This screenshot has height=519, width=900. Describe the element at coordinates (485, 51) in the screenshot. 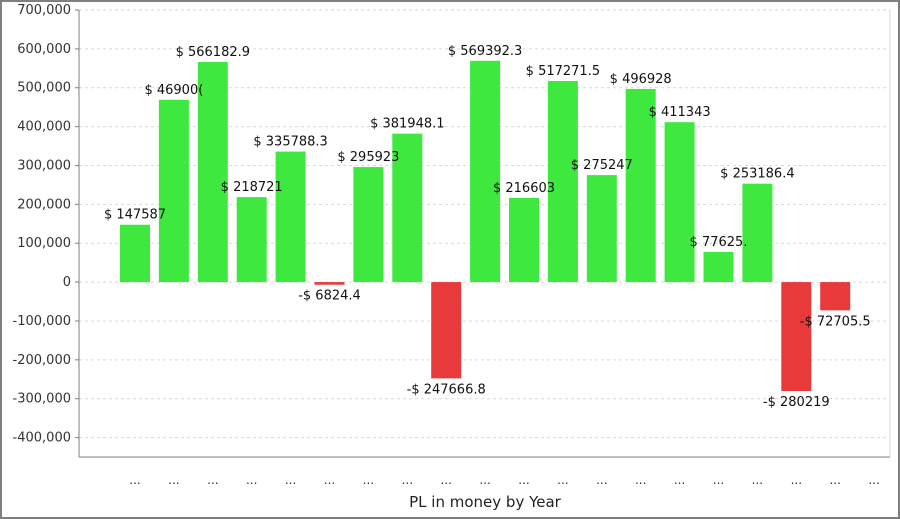

I see `data-label: $ 569392.3` at that location.